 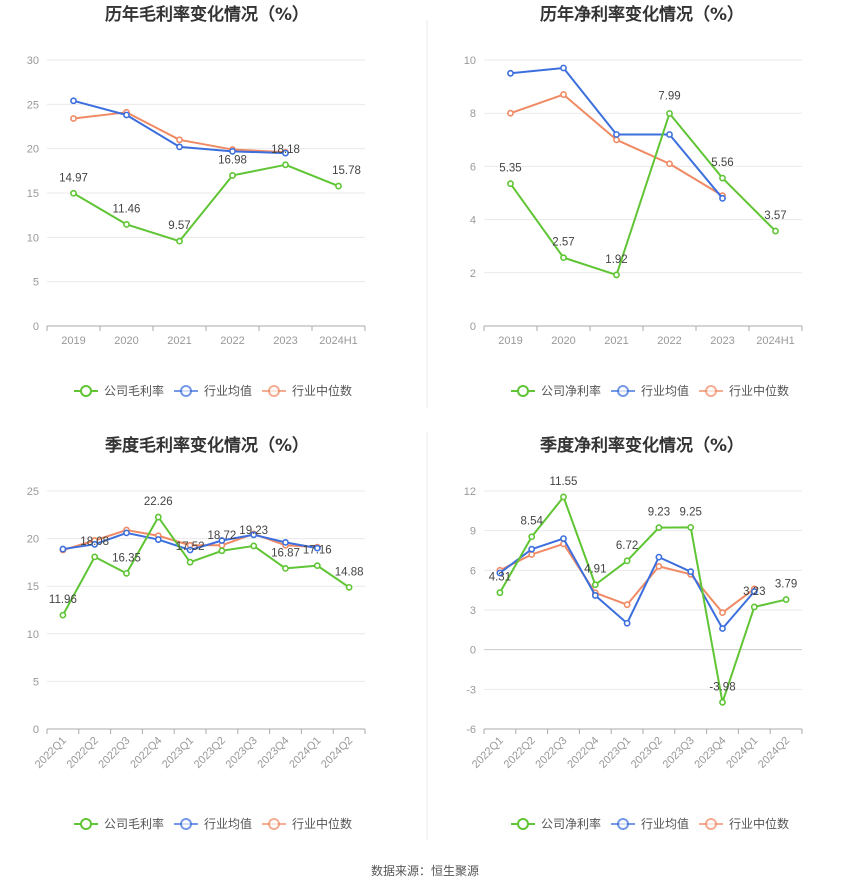 What do you see at coordinates (285, 553) in the screenshot?
I see `data-label: 16.87` at bounding box center [285, 553].